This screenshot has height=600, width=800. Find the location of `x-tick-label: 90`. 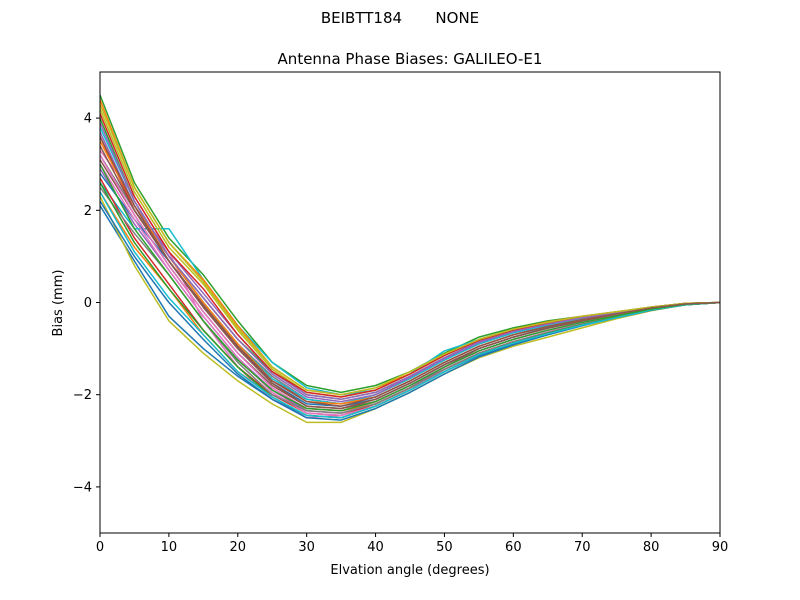

x-tick-label: 90 is located at coordinates (720, 547).